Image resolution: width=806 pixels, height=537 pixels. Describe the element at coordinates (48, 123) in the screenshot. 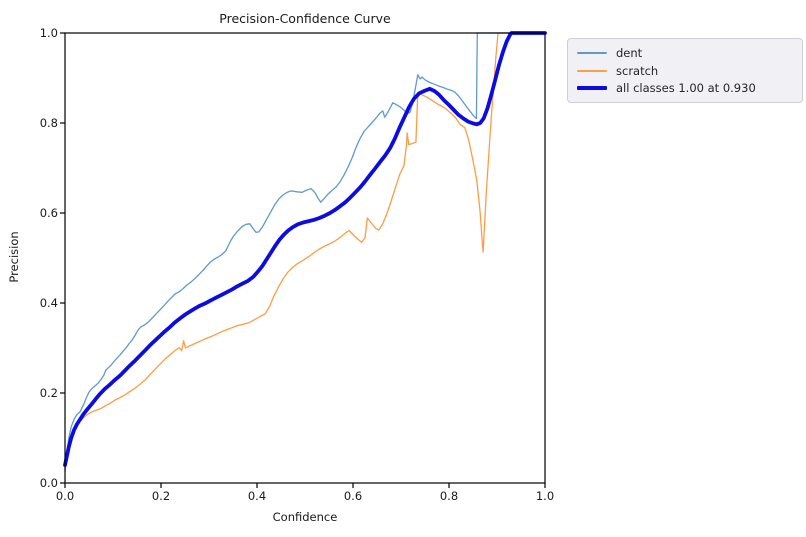

I see `y-tick-label: 0.8` at that location.